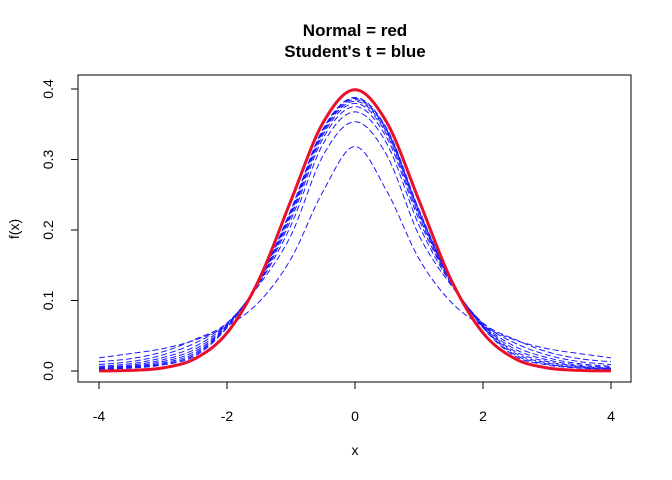  I want to click on y-axis: 0.0 0.1 0.2 0.3 0.4, so click(59, 230).